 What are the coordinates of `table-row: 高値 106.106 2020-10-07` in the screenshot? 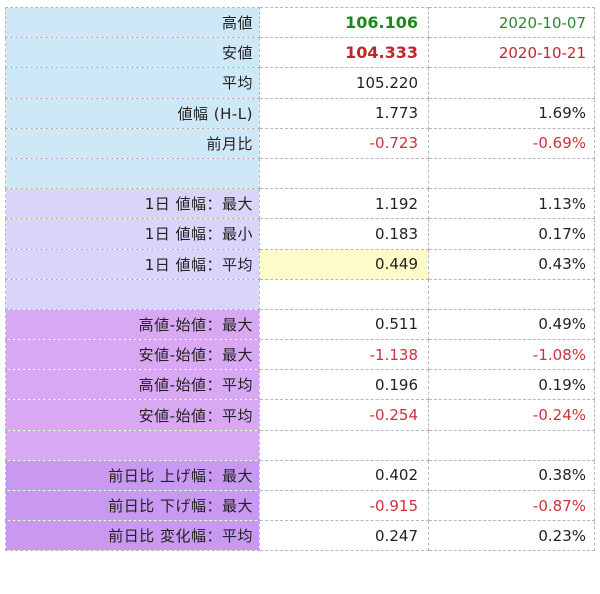 It's located at (300, 22).